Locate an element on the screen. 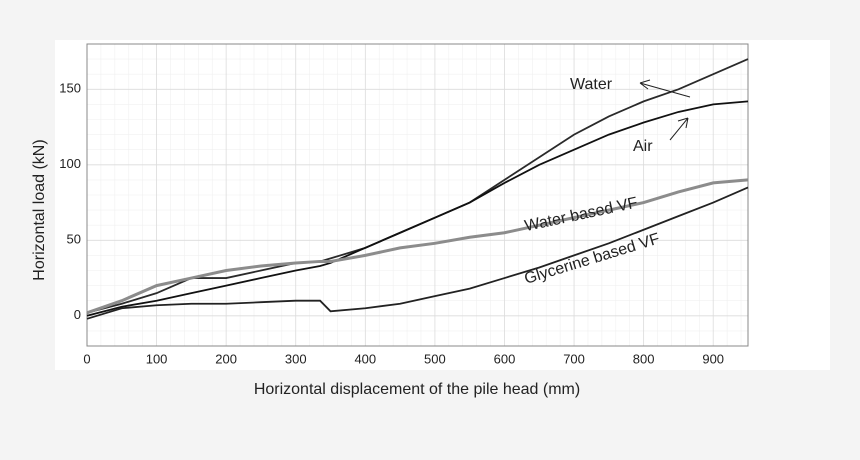  x-tick-label: 300 is located at coordinates (296, 358).